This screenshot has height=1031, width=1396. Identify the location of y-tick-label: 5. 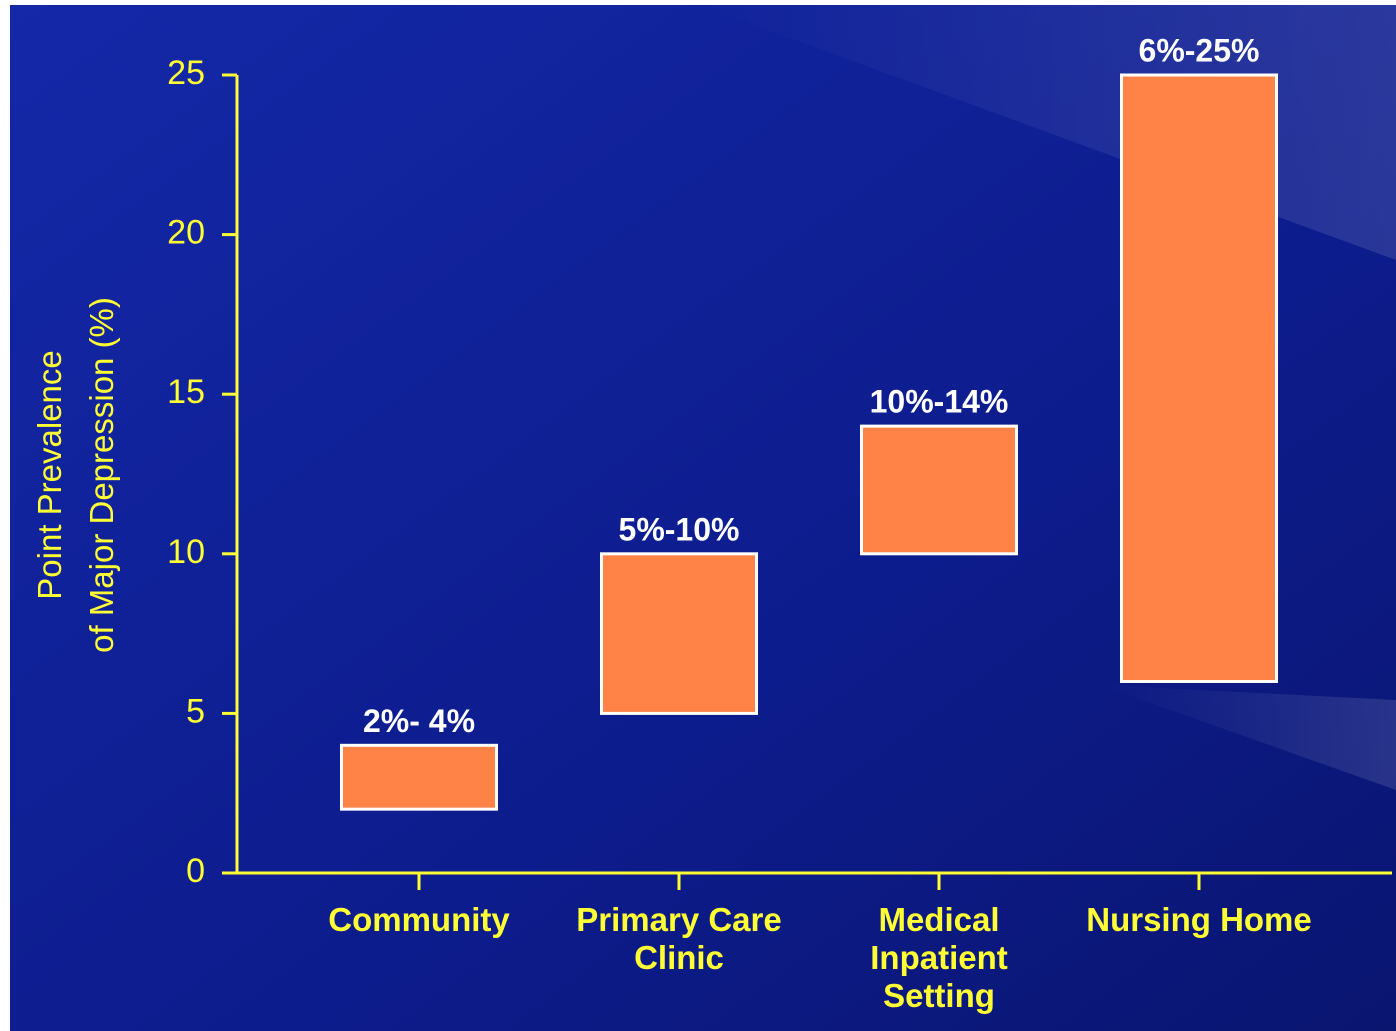
(195, 711).